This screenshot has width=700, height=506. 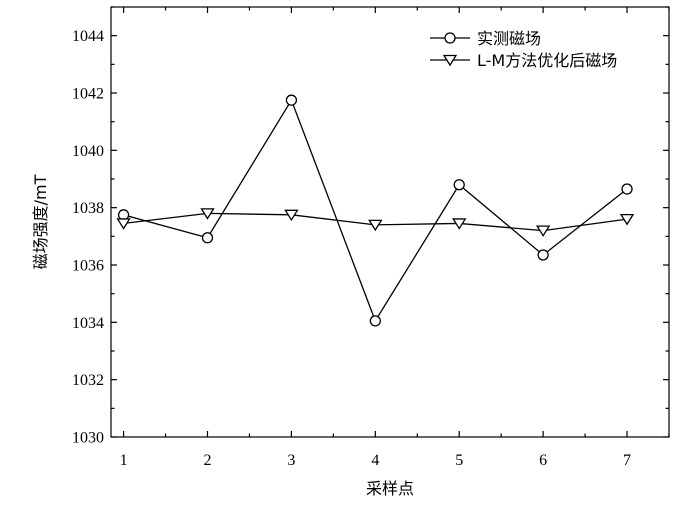 I want to click on x-tick-label: 1, so click(x=124, y=460).